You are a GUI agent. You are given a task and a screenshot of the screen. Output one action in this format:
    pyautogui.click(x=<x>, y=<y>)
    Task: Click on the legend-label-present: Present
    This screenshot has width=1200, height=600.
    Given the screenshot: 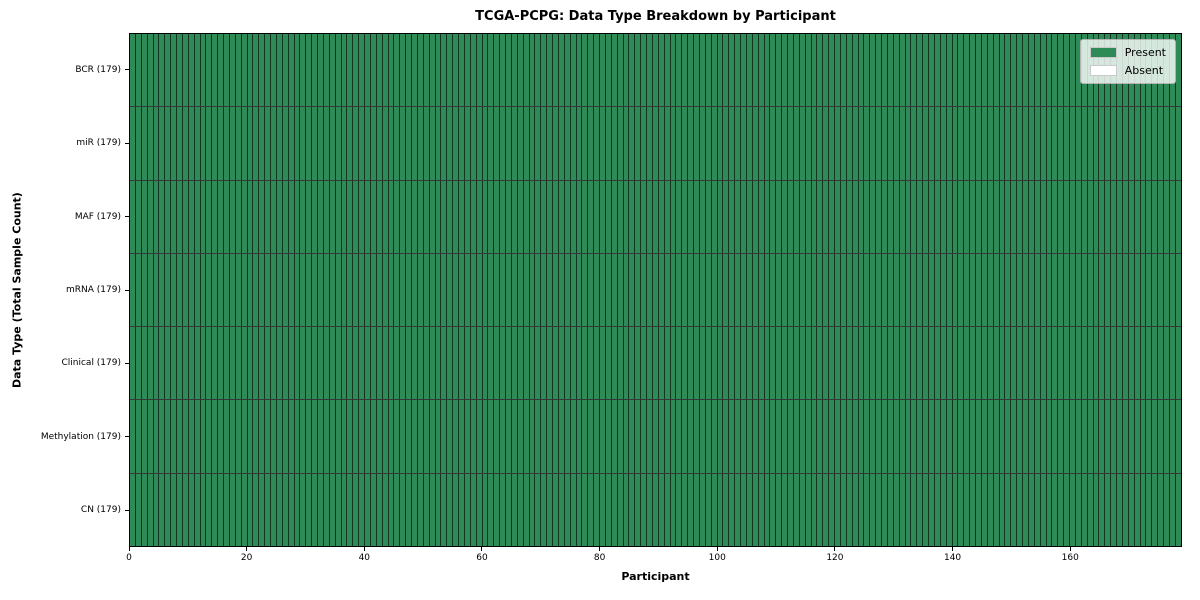 What is the action you would take?
    pyautogui.click(x=1145, y=52)
    